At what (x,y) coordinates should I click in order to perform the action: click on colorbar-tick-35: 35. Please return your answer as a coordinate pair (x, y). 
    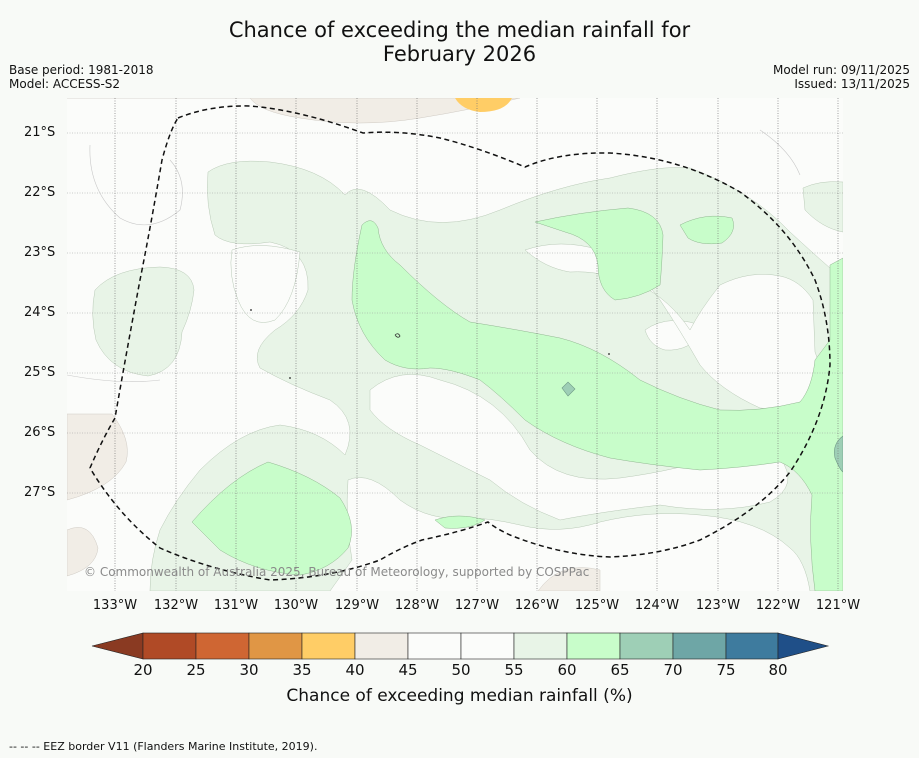
    Looking at the image, I should click on (302, 670).